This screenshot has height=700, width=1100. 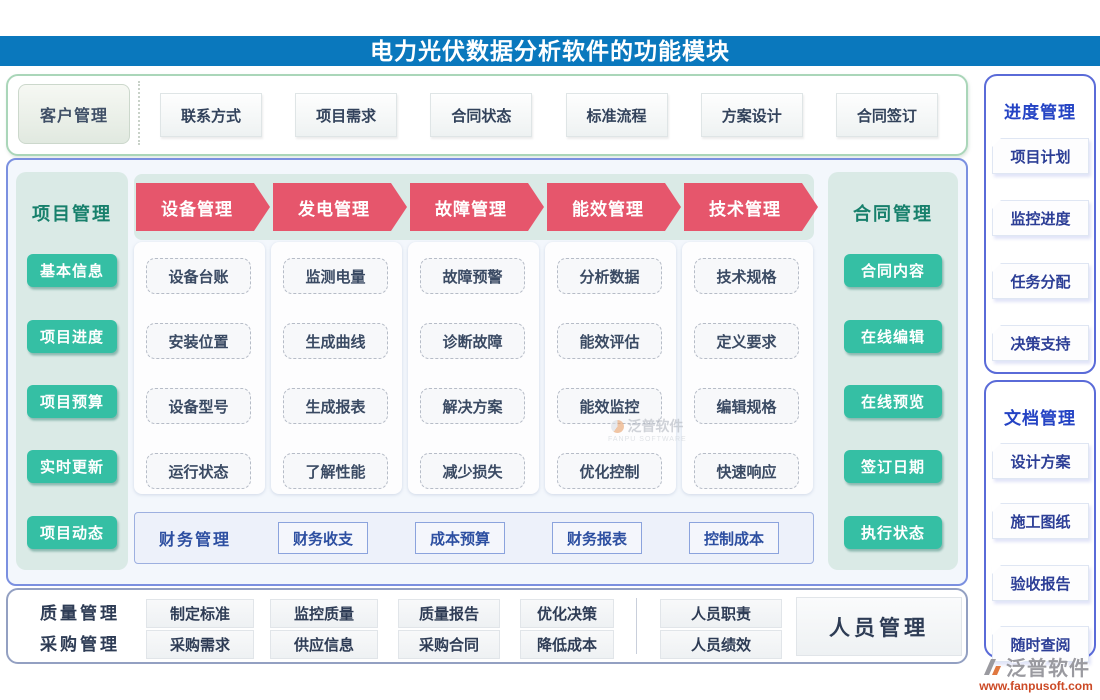 What do you see at coordinates (72, 401) in the screenshot?
I see `project-budget-button: 项目预算` at bounding box center [72, 401].